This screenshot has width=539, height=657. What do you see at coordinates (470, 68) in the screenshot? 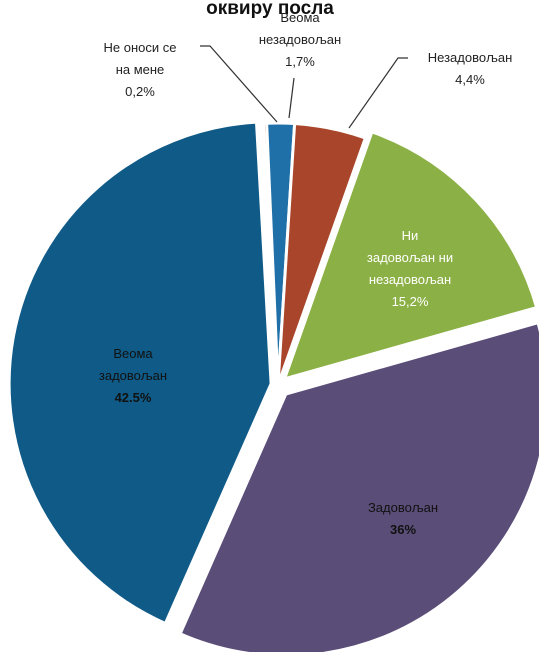
I see `slice-label: Незадовољан 4,4%` at bounding box center [470, 68].